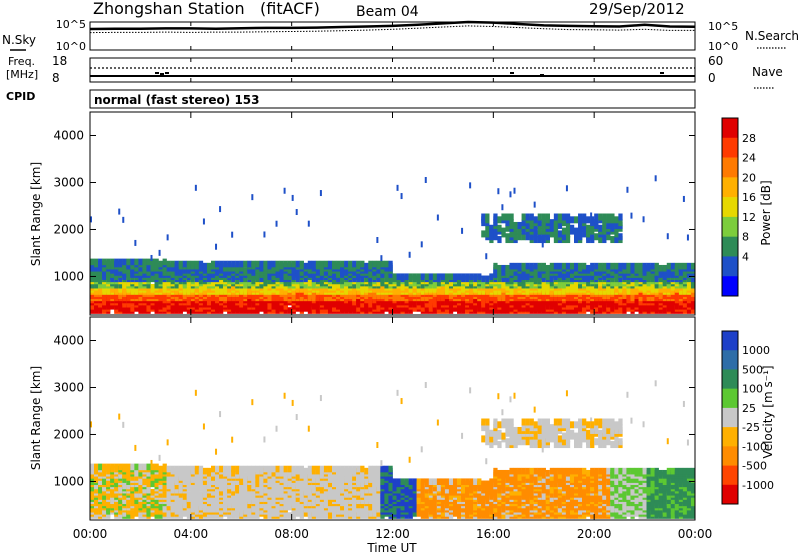 Image resolution: width=800 pixels, height=554 pixels. I want to click on colorbar-swatch, so click(730, 207).